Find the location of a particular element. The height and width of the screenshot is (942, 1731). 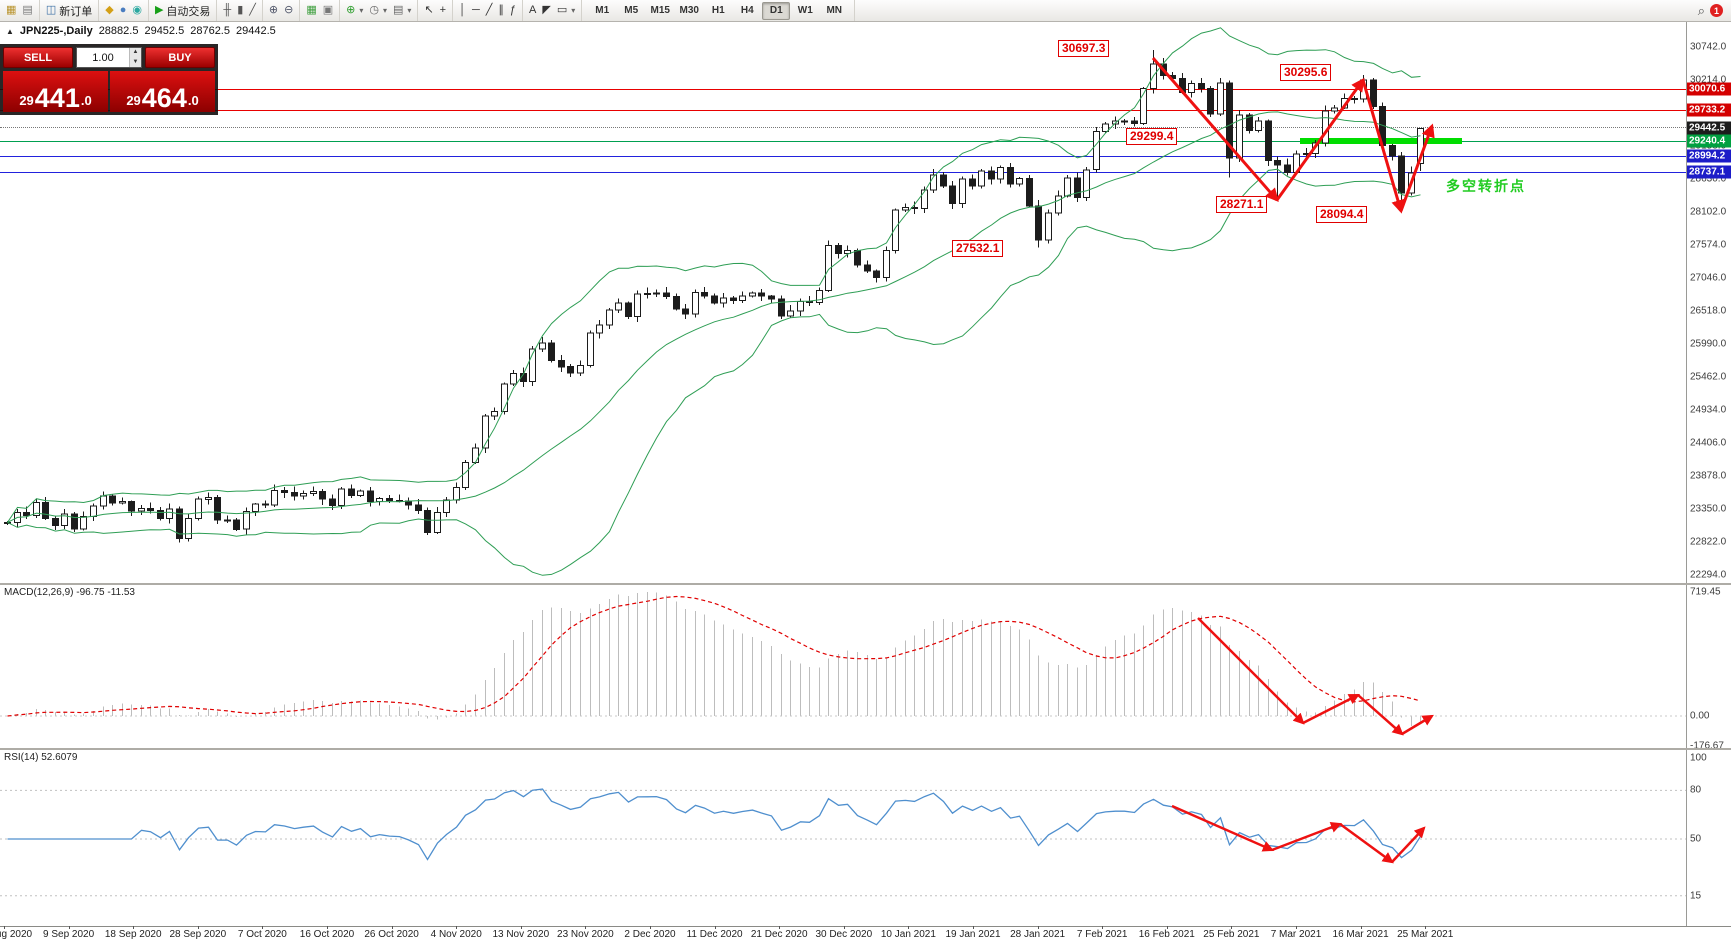

lot-size-field: 1.00 ▲ ▼ is located at coordinates (109, 57).